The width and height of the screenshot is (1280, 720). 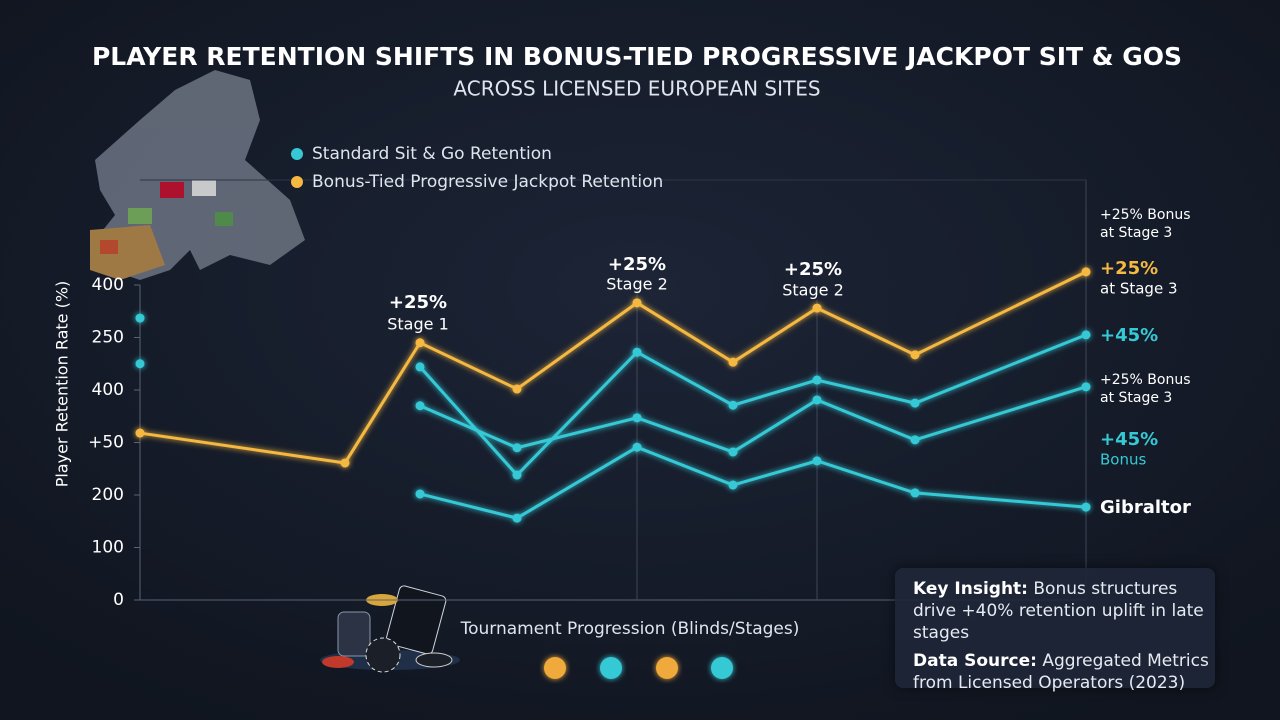 What do you see at coordinates (418, 324) in the screenshot?
I see `annotation: Stage 1` at bounding box center [418, 324].